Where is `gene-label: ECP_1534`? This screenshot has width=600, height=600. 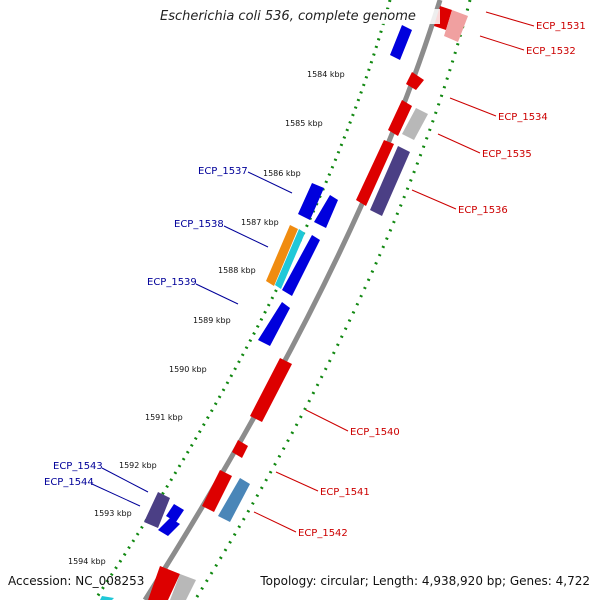 gene-label: ECP_1534 is located at coordinates (523, 117).